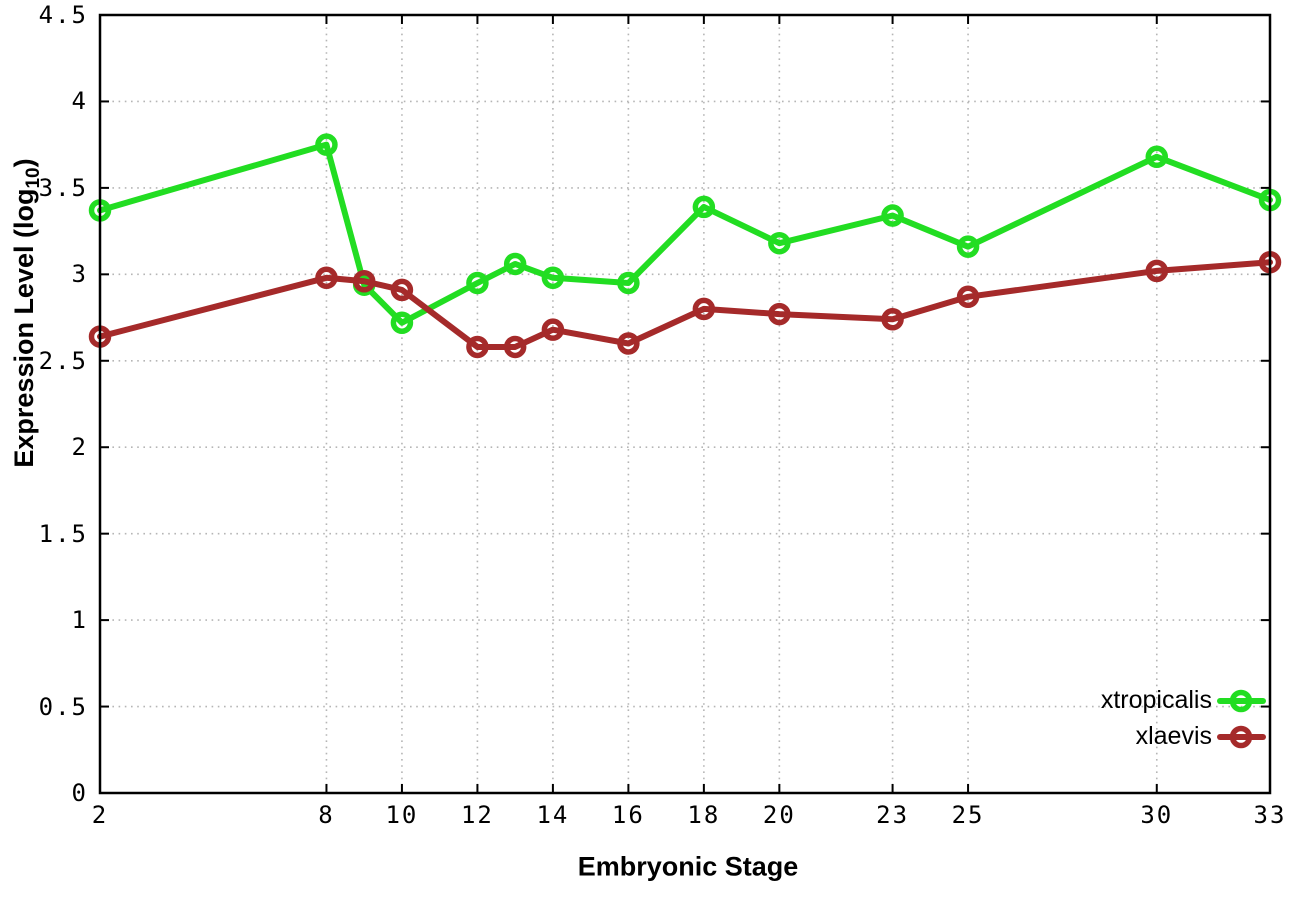 This screenshot has height=907, width=1296. I want to click on y-axis-title: Expression Level (log10), so click(27, 312).